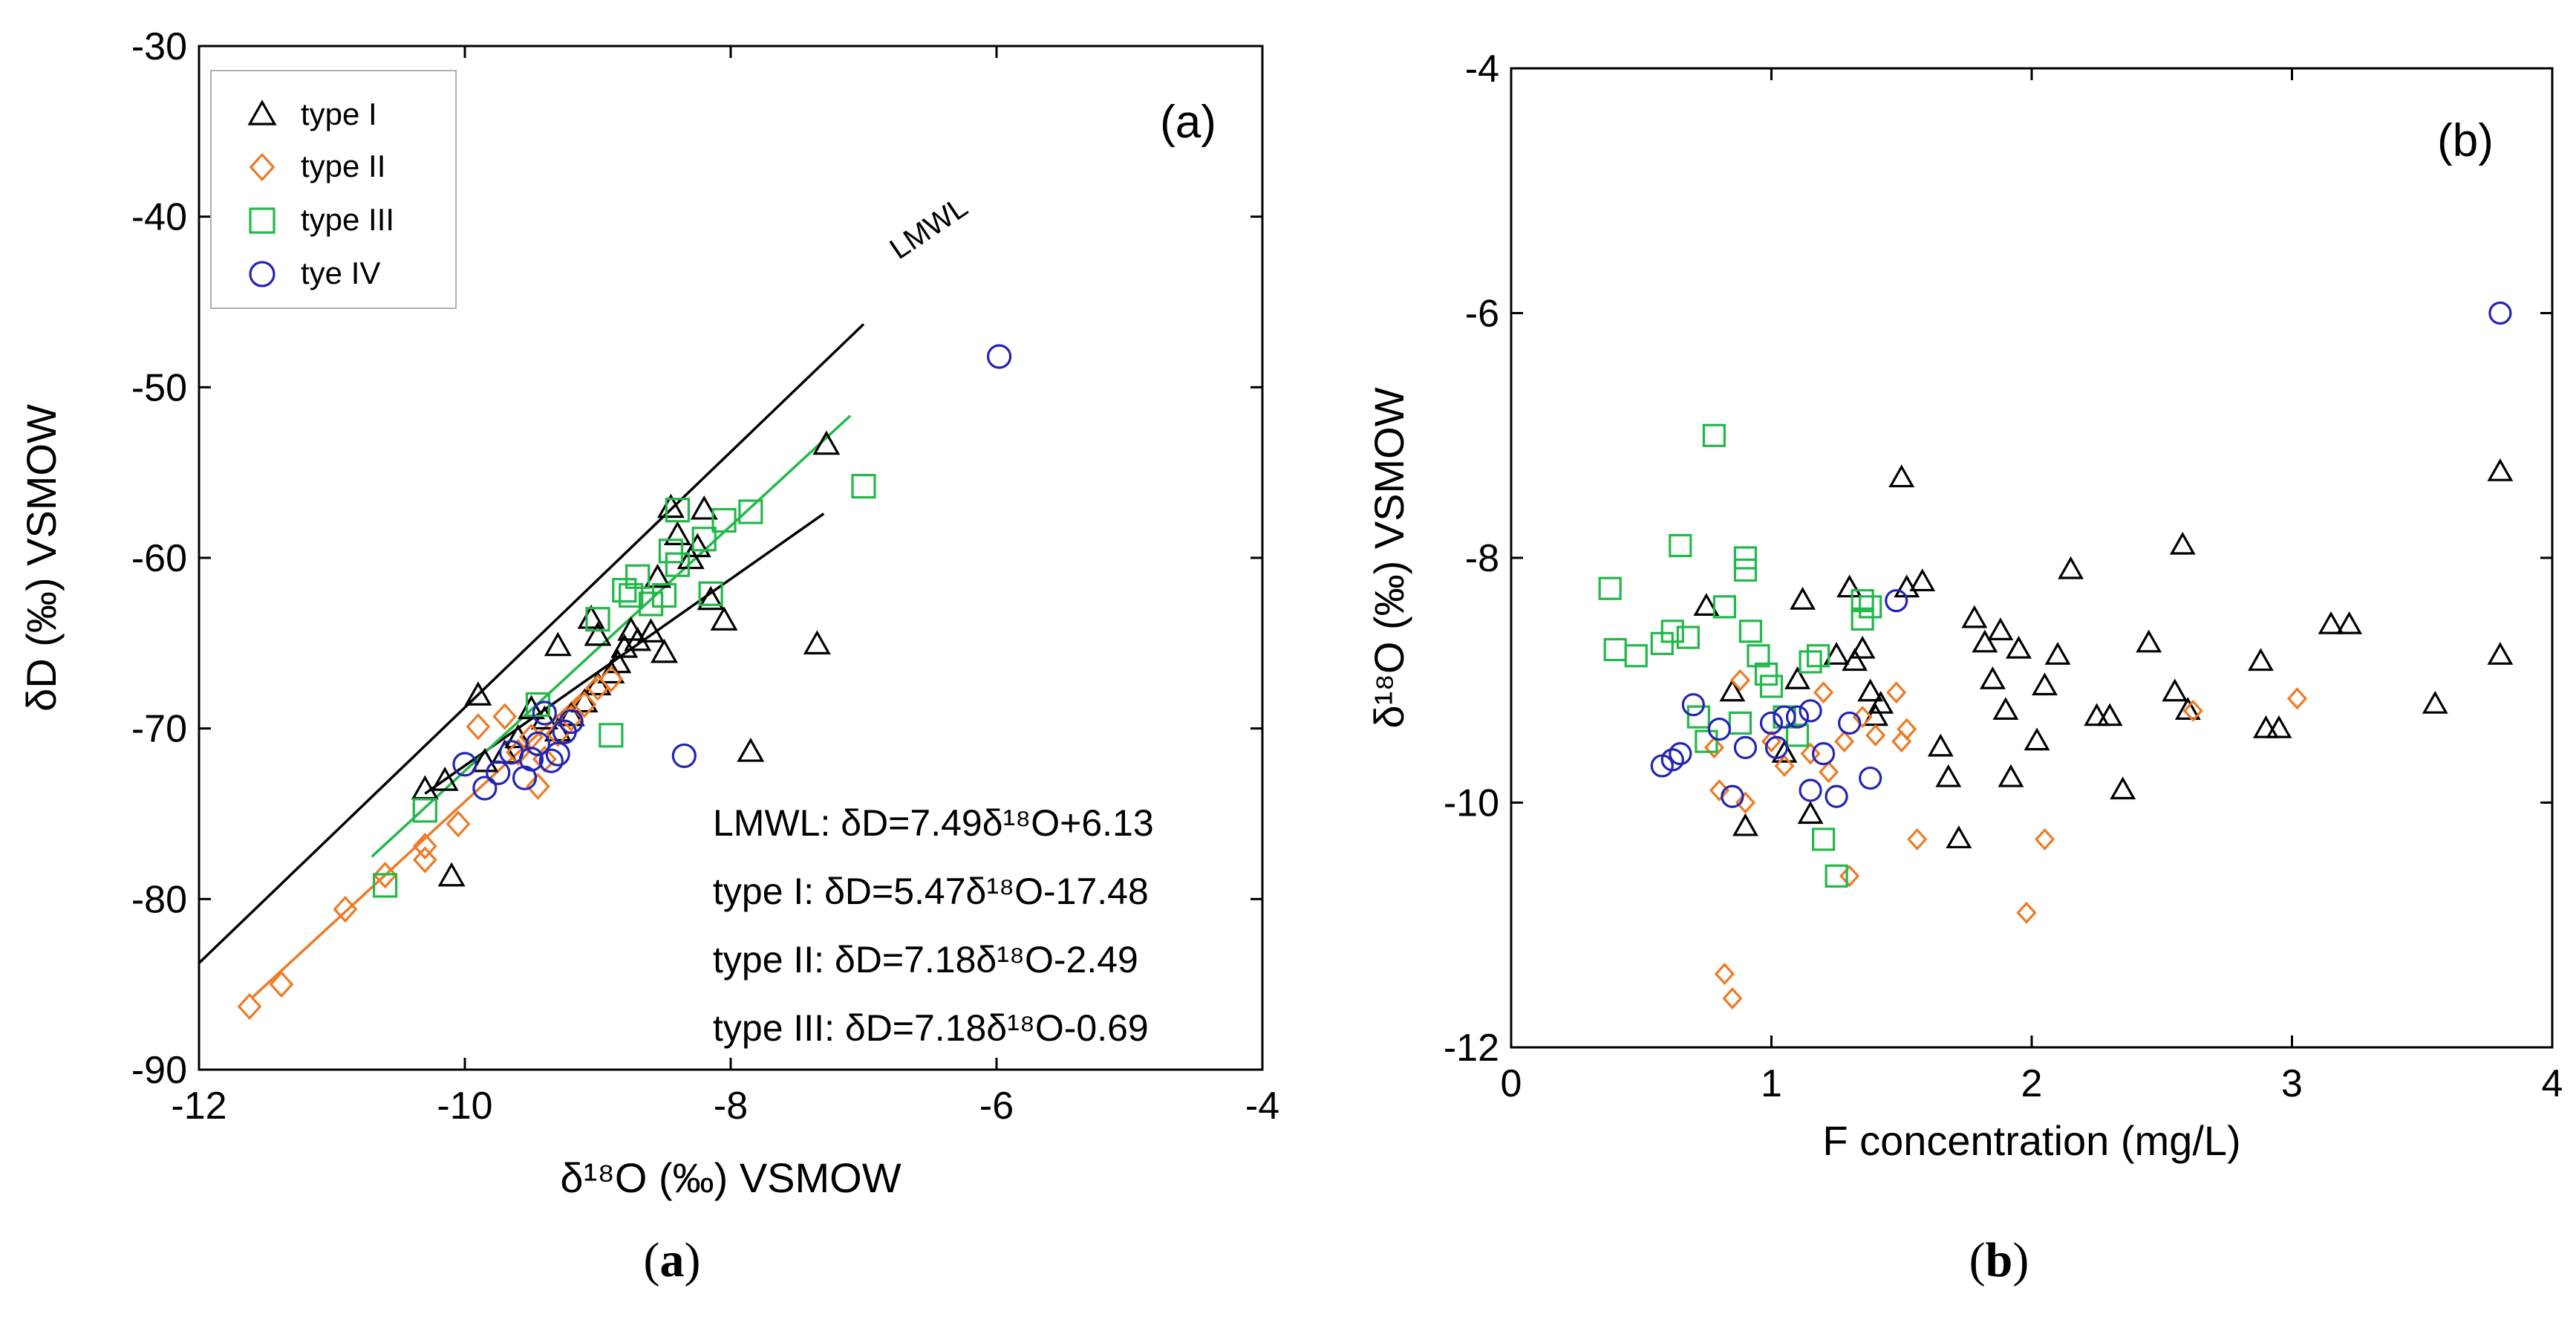 This screenshot has width=2576, height=1317. What do you see at coordinates (2292, 1083) in the screenshot?
I see `x-tick-label-b: 3` at bounding box center [2292, 1083].